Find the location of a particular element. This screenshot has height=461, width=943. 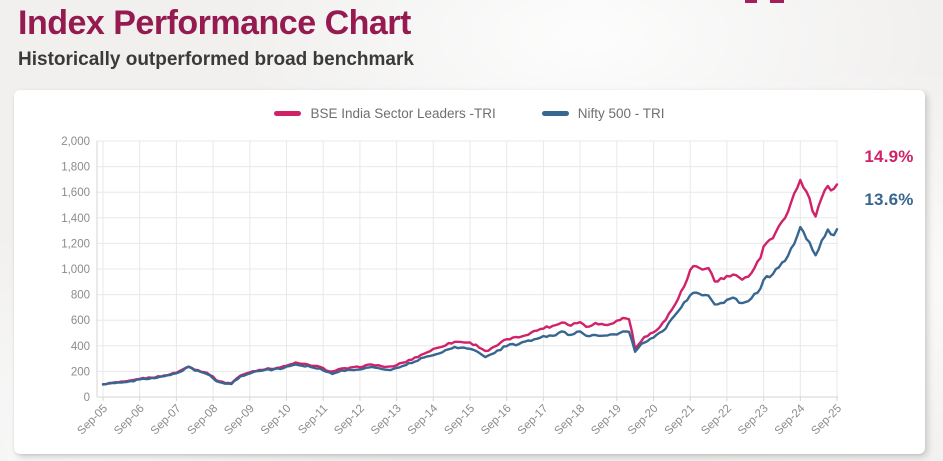

x-tick-label: Sep-22 is located at coordinates (716, 420).